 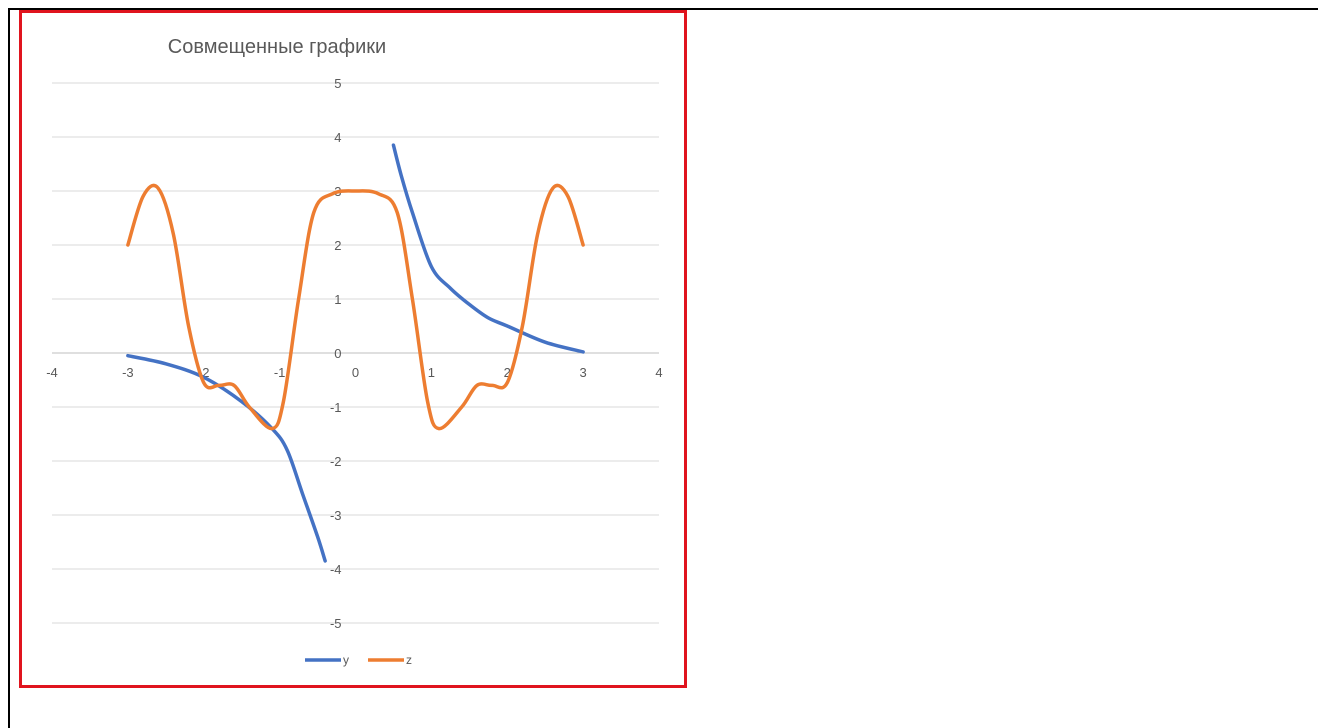 I want to click on x-tick-label: 4, so click(x=658, y=372).